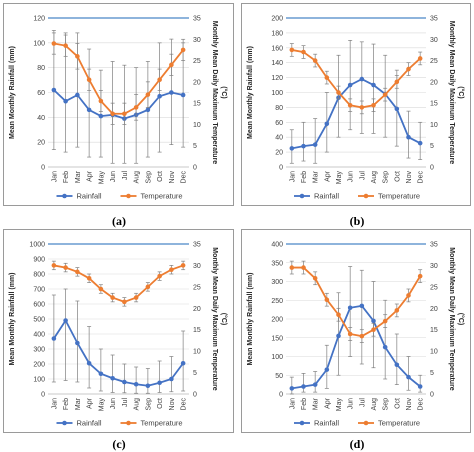 This screenshot has height=452, width=474. What do you see at coordinates (137, 404) in the screenshot?
I see `x-tick-label: Aug` at bounding box center [137, 404].